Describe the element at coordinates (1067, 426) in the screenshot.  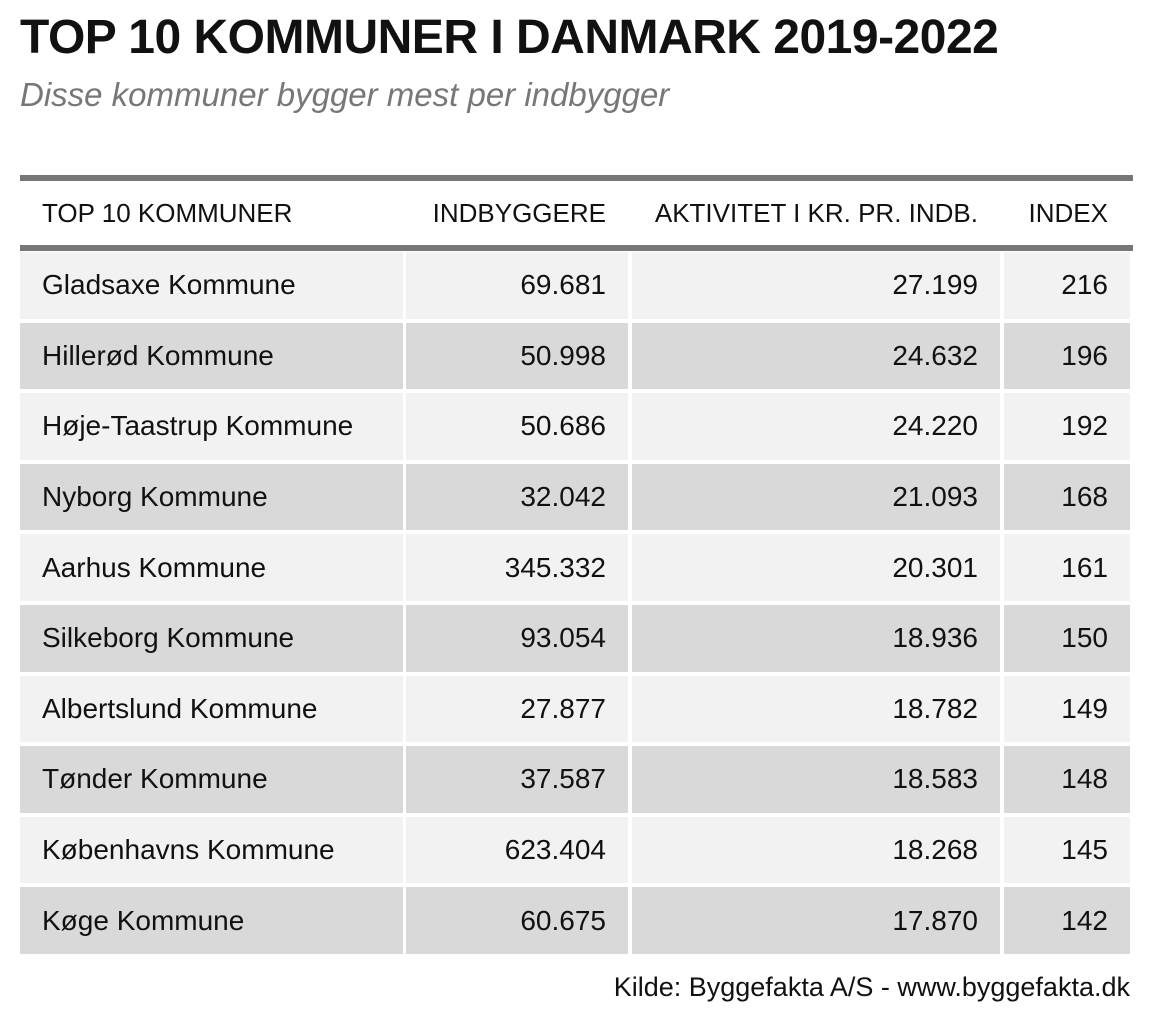
I see `table-cell: 192` at that location.